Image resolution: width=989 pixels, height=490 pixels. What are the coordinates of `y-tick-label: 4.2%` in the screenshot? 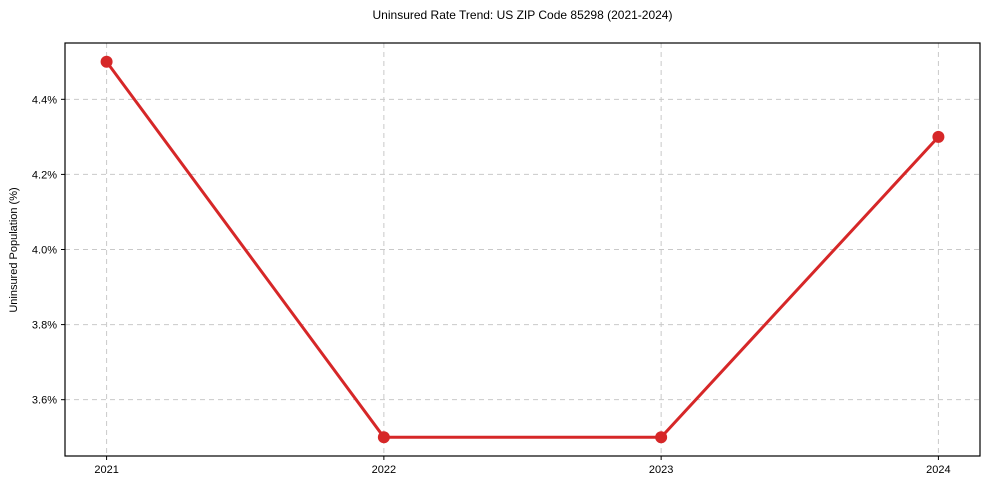 It's located at (44, 175).